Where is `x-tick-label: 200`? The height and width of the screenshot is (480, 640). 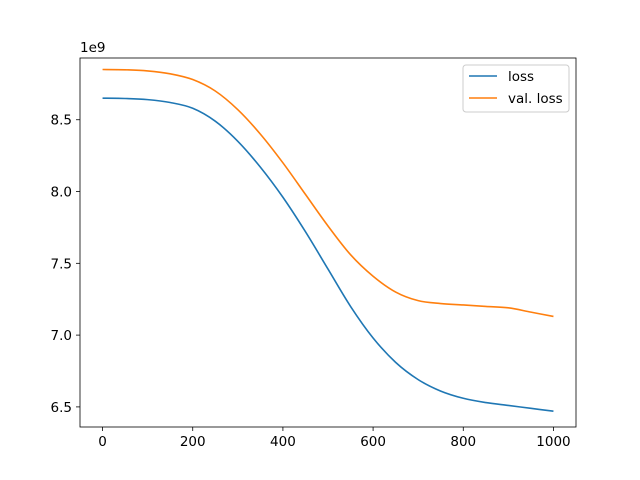 x-tick-label: 200 is located at coordinates (193, 442).